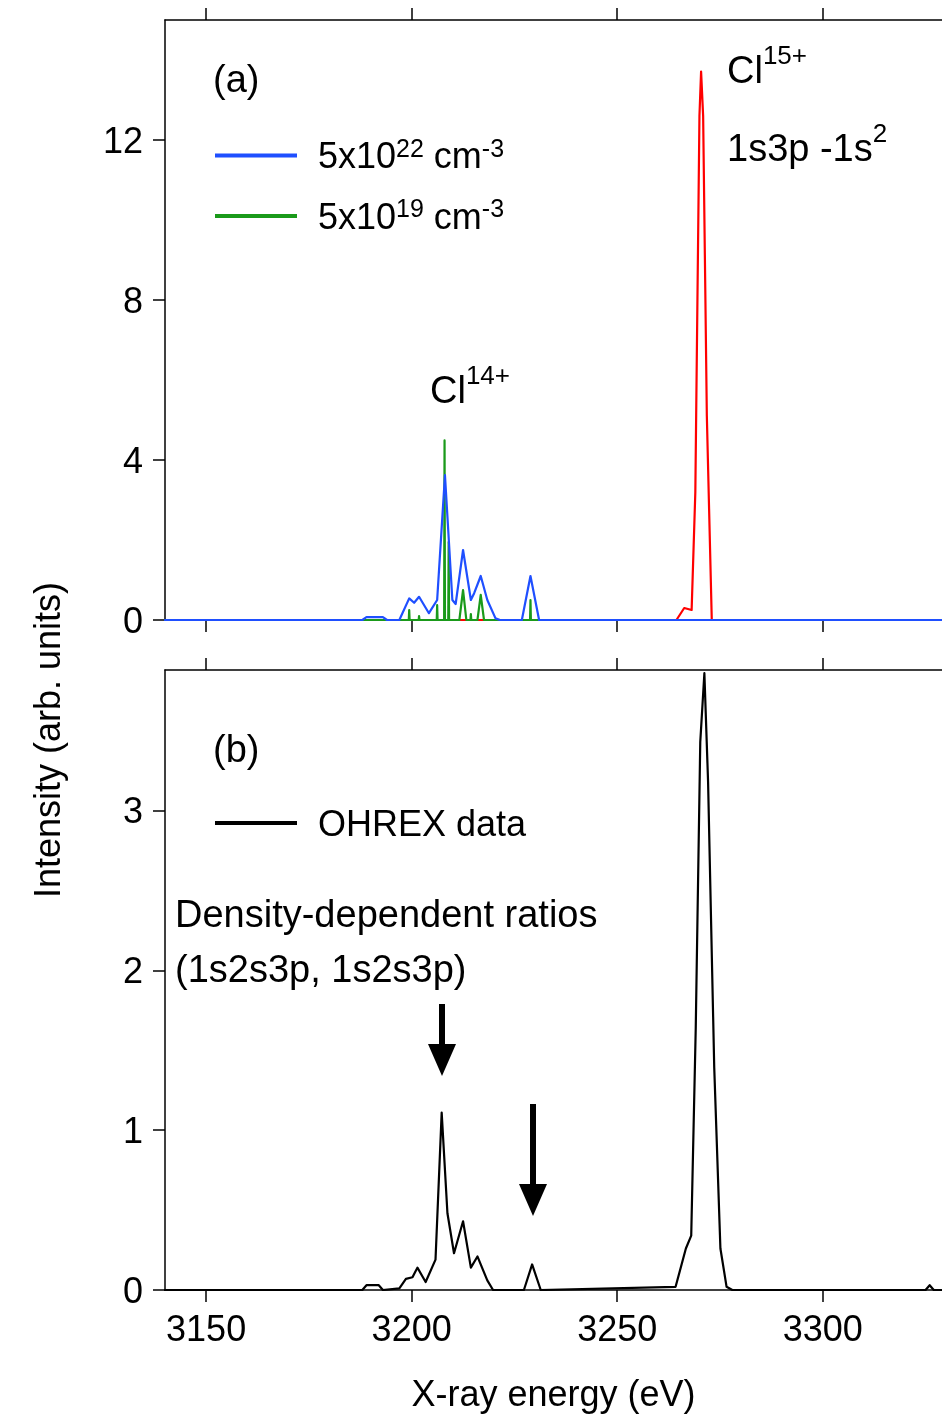 The height and width of the screenshot is (1416, 942). I want to click on y-tick-label: 4, so click(132, 460).